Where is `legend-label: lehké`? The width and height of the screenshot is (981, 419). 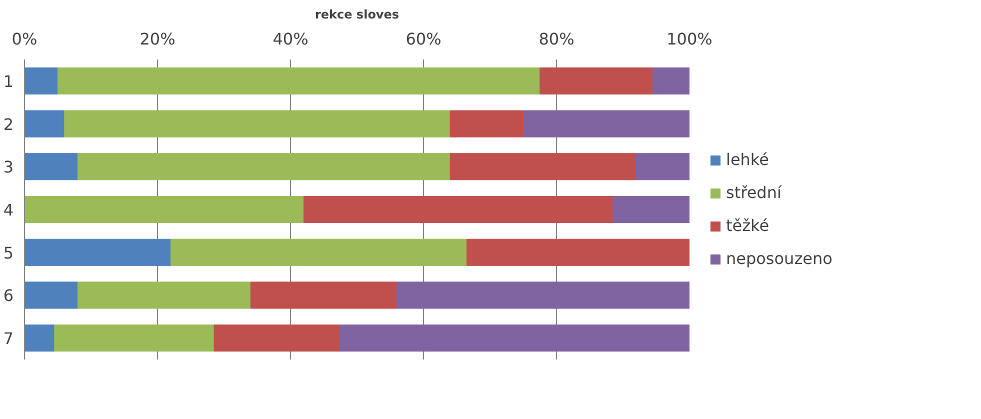 legend-label: lehké is located at coordinates (747, 159).